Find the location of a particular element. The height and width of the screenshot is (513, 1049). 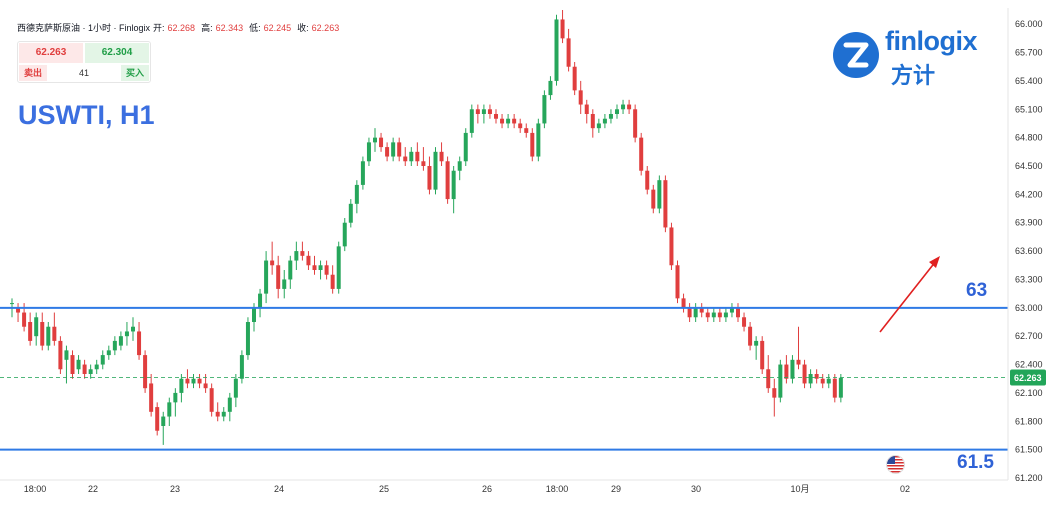

price-tick-label: 62.100 is located at coordinates (1029, 393).